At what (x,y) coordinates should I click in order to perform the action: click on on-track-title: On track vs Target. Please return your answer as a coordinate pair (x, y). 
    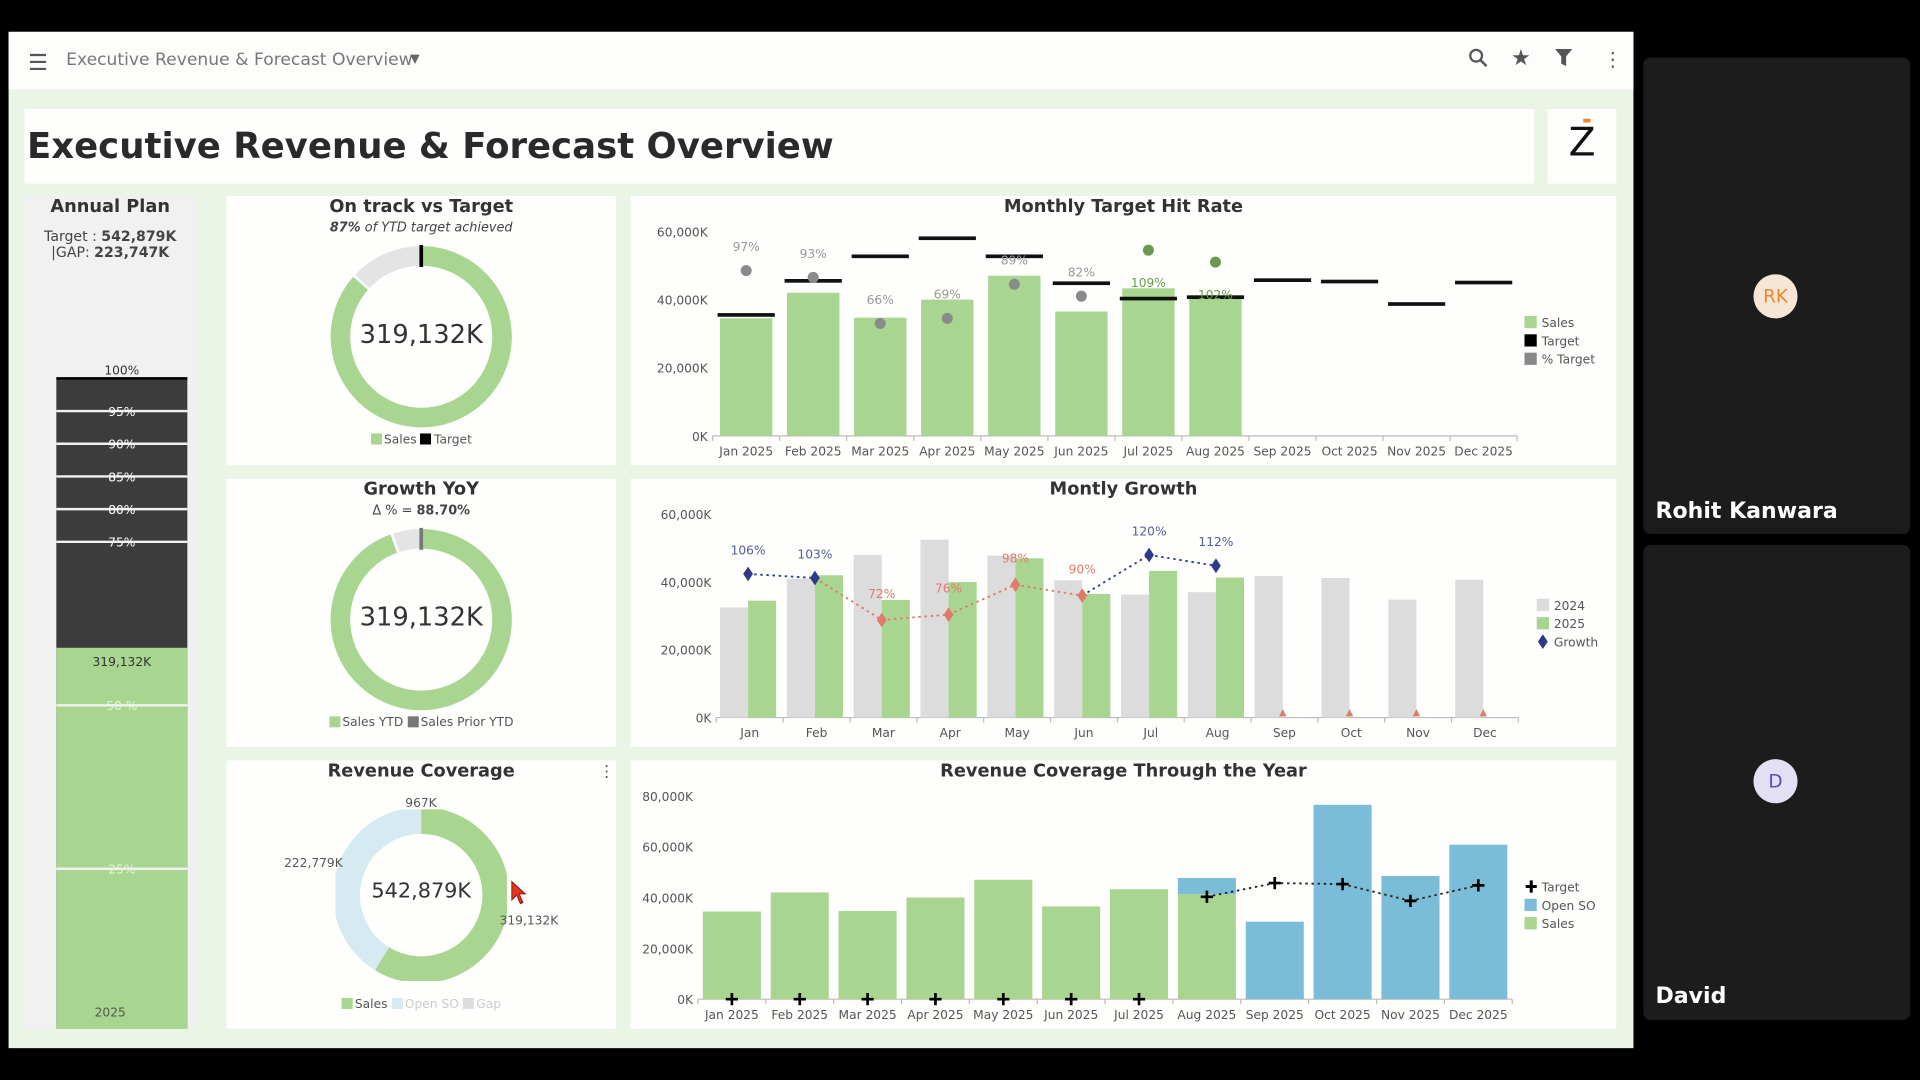
    Looking at the image, I should click on (421, 207).